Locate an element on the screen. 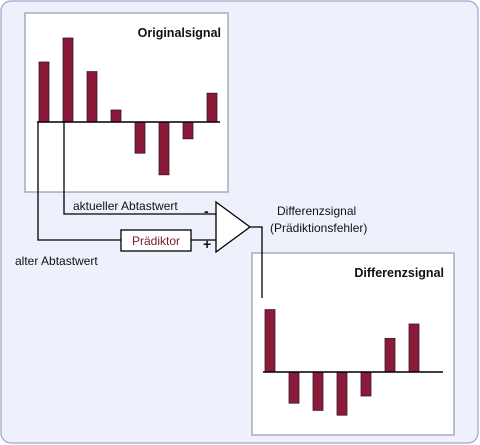 This screenshot has height=445, width=480. old-sample-label: alter Abtastwert is located at coordinates (56, 261).